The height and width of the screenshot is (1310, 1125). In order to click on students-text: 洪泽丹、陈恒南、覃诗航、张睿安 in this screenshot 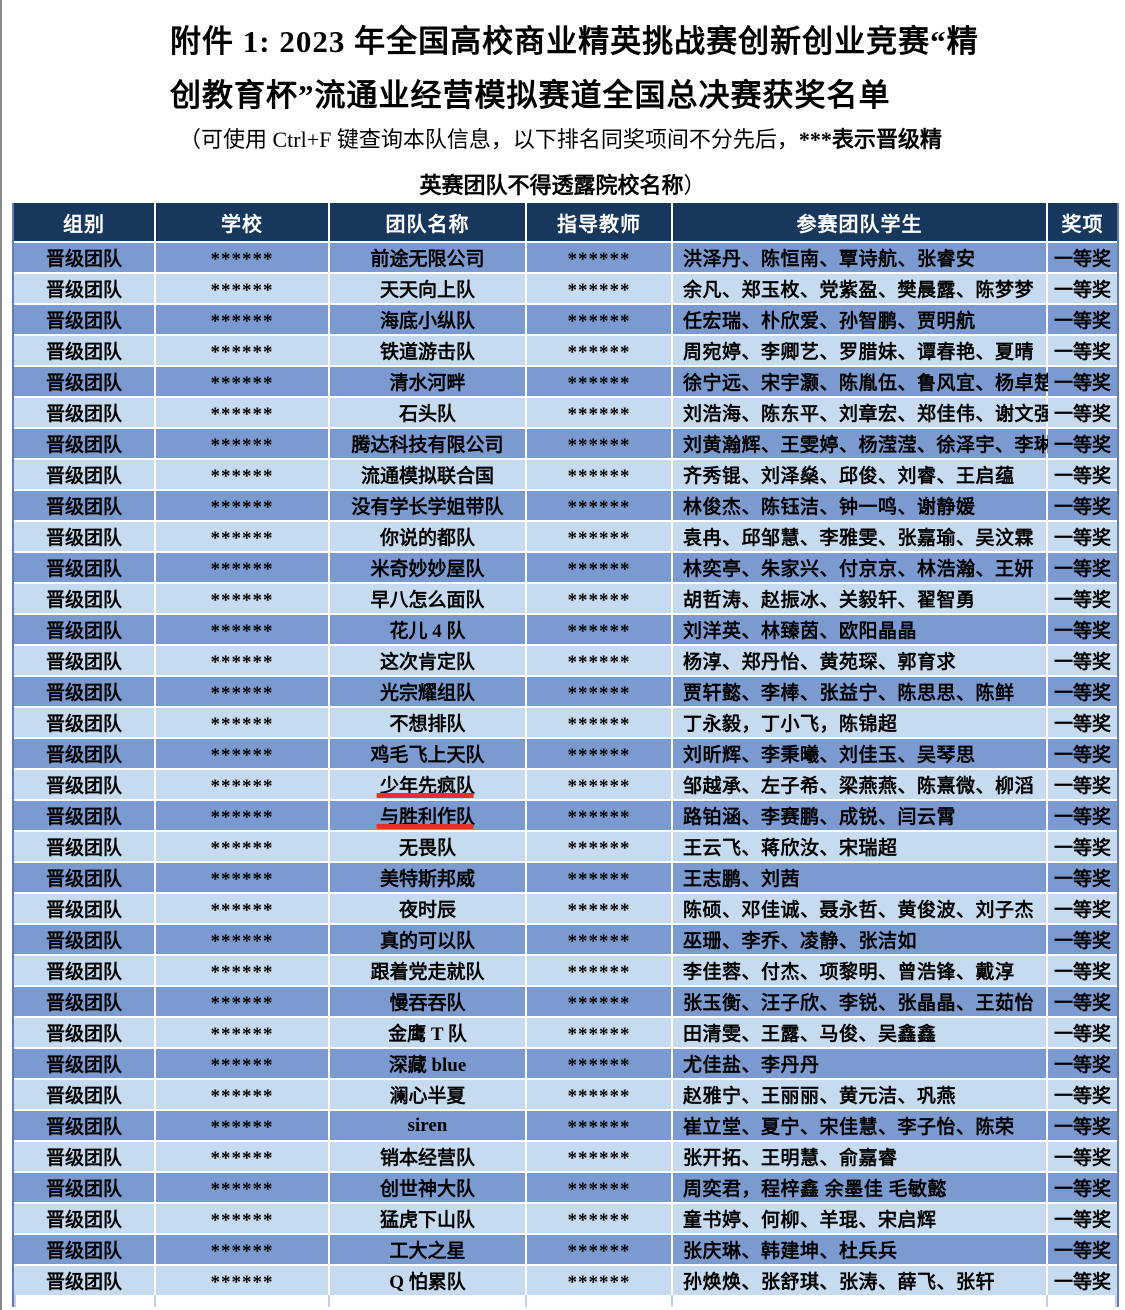, I will do `click(829, 259)`.